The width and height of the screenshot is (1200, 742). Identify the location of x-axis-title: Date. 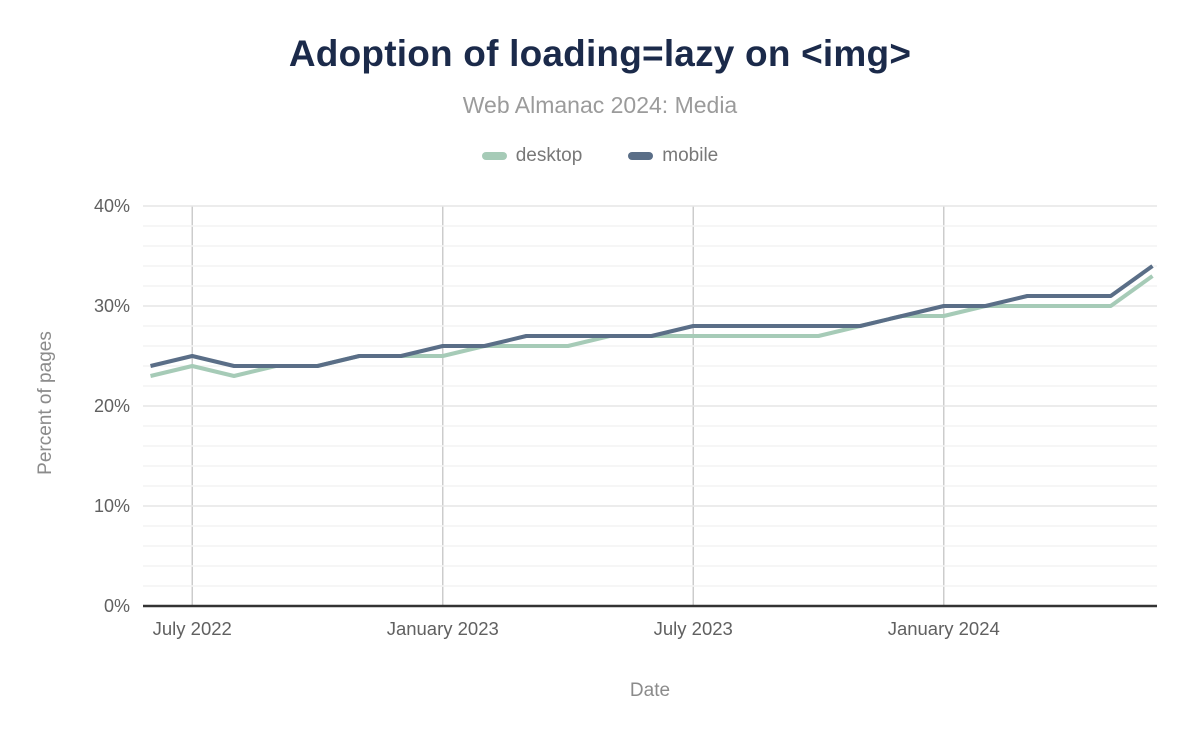
(650, 690).